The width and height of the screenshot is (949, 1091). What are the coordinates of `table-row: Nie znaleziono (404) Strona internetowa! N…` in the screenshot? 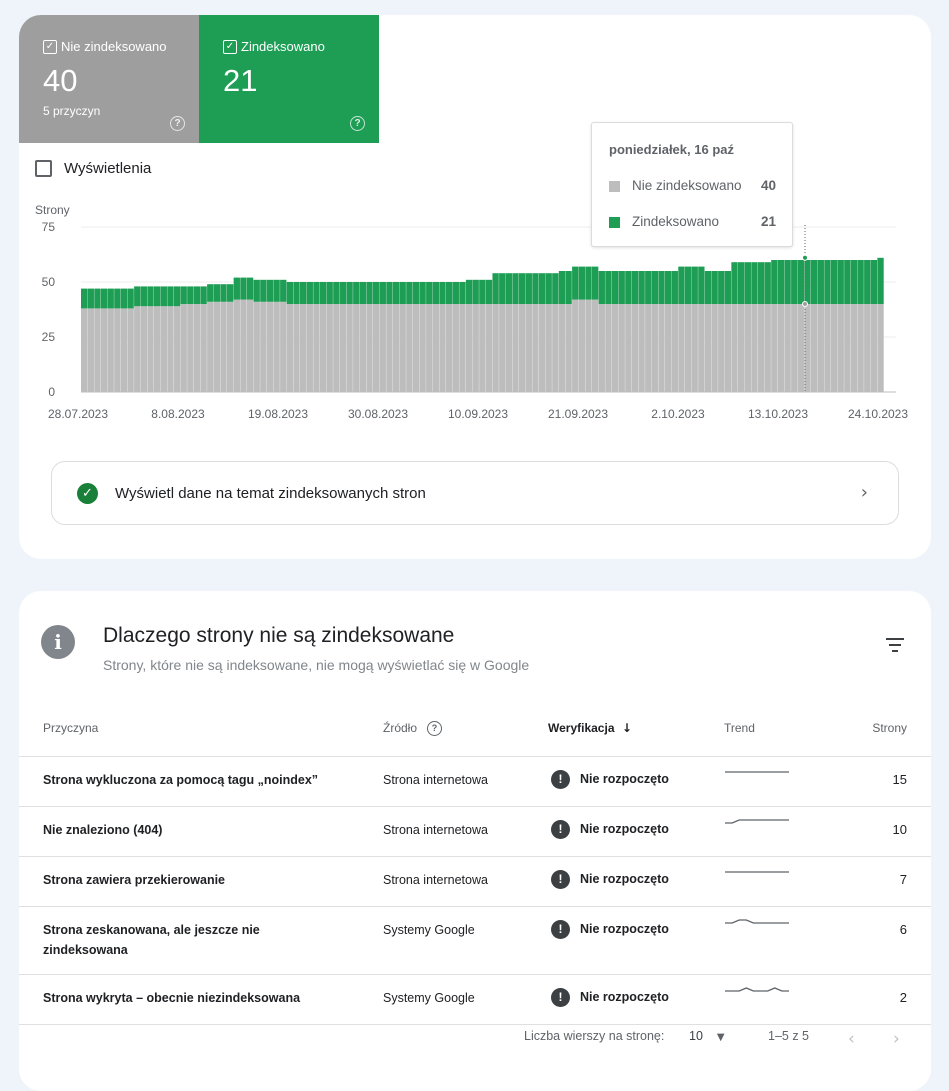 It's located at (475, 831).